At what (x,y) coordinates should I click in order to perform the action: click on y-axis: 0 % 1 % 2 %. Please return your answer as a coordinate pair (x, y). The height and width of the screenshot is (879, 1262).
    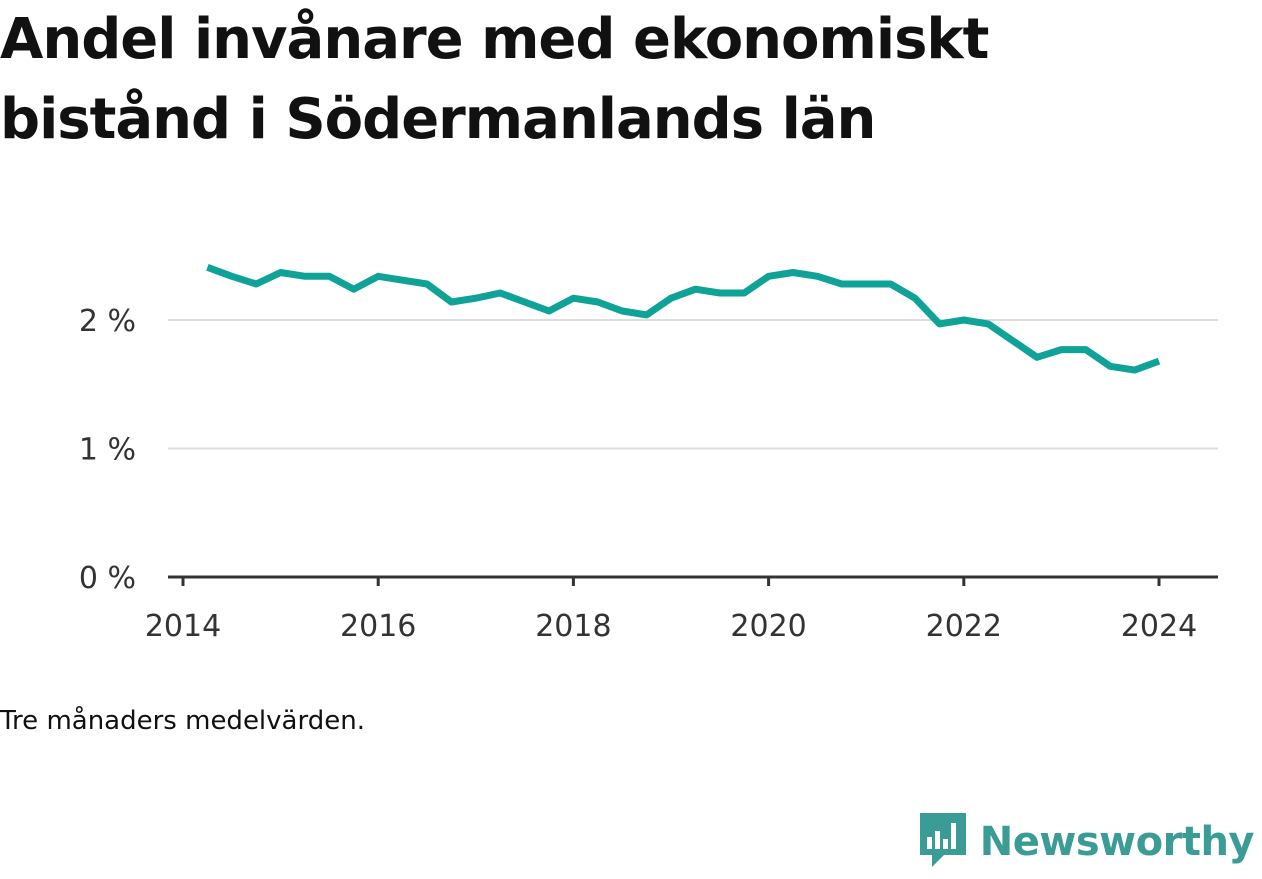
    Looking at the image, I should click on (107, 450).